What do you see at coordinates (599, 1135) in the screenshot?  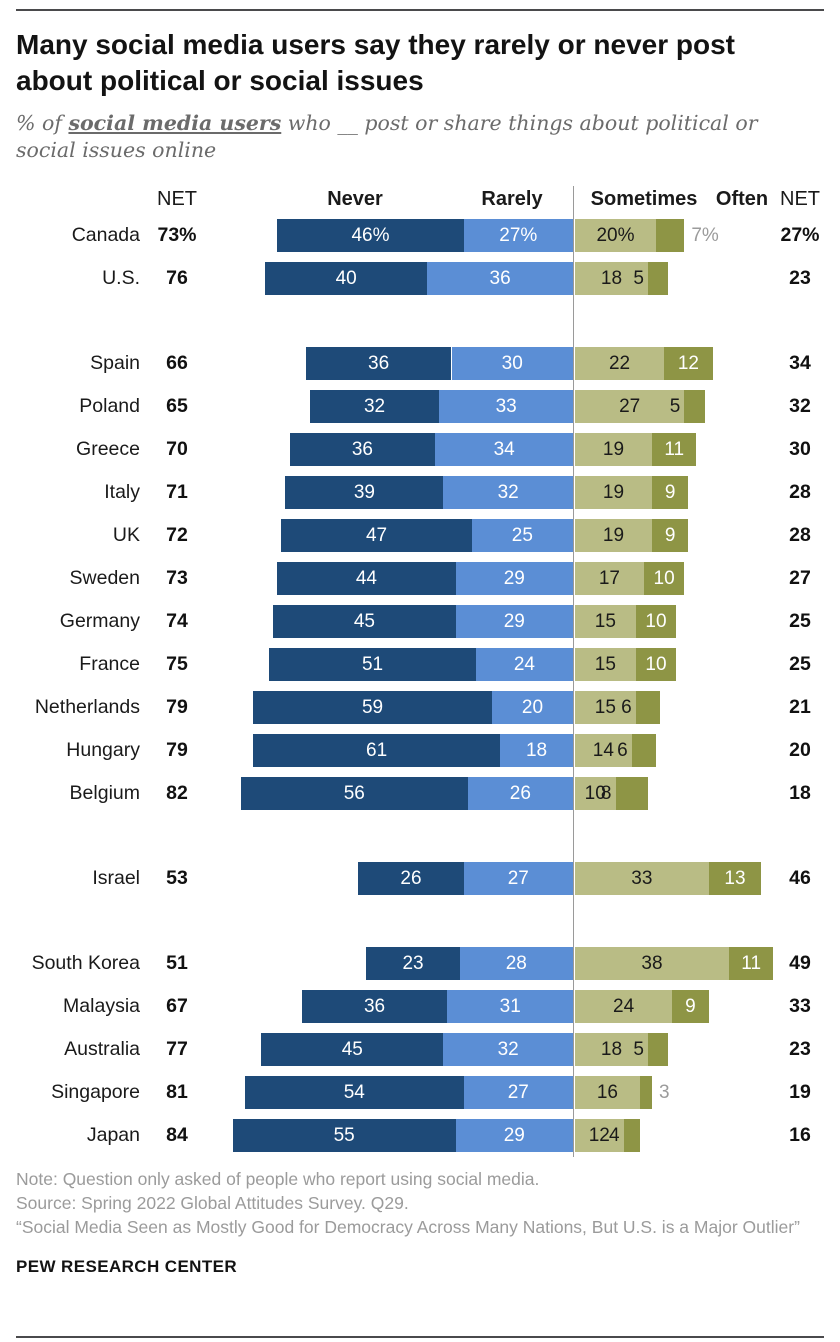 I see `sometimes-value: 12` at bounding box center [599, 1135].